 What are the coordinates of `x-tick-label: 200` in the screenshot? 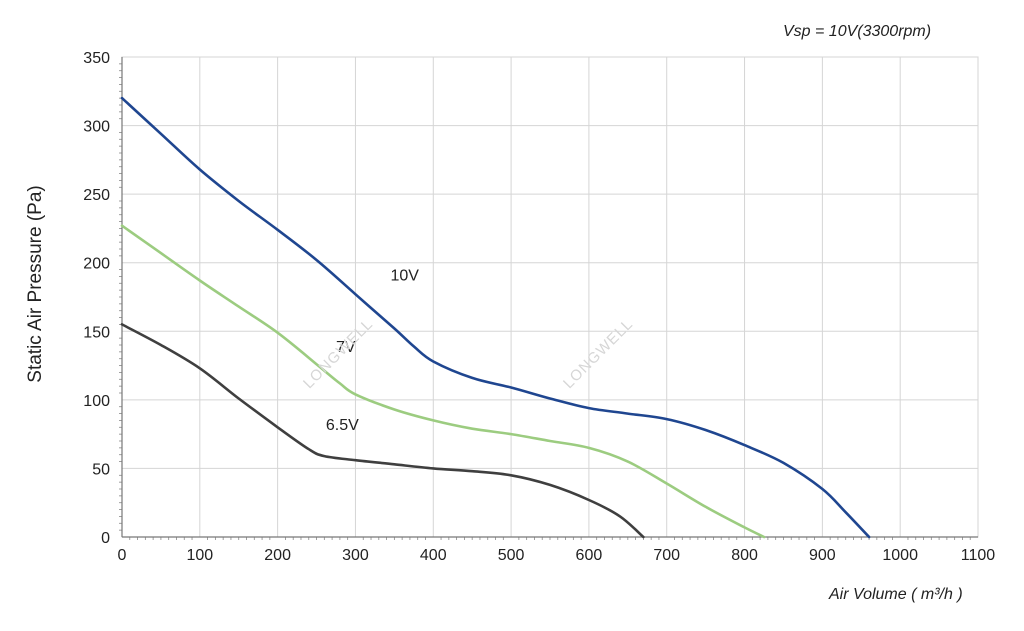 It's located at (277, 555).